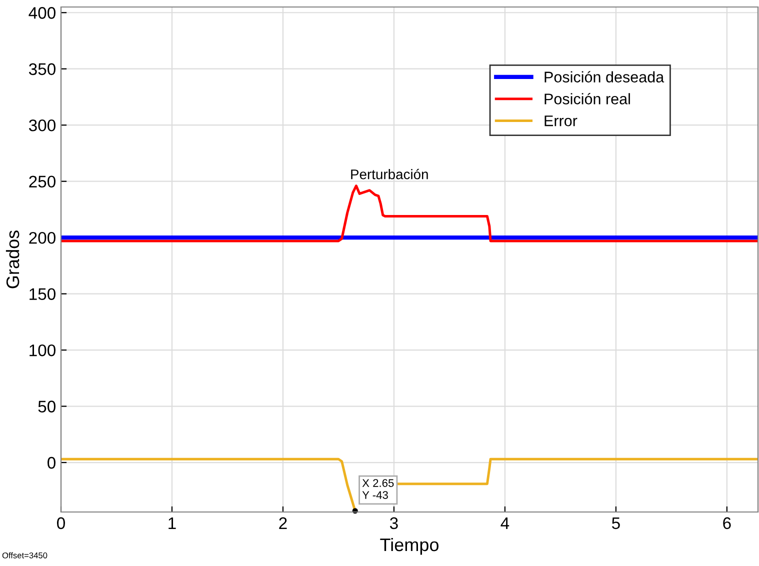 The height and width of the screenshot is (566, 759). What do you see at coordinates (42, 13) in the screenshot?
I see `y-tick-label: 400` at bounding box center [42, 13].